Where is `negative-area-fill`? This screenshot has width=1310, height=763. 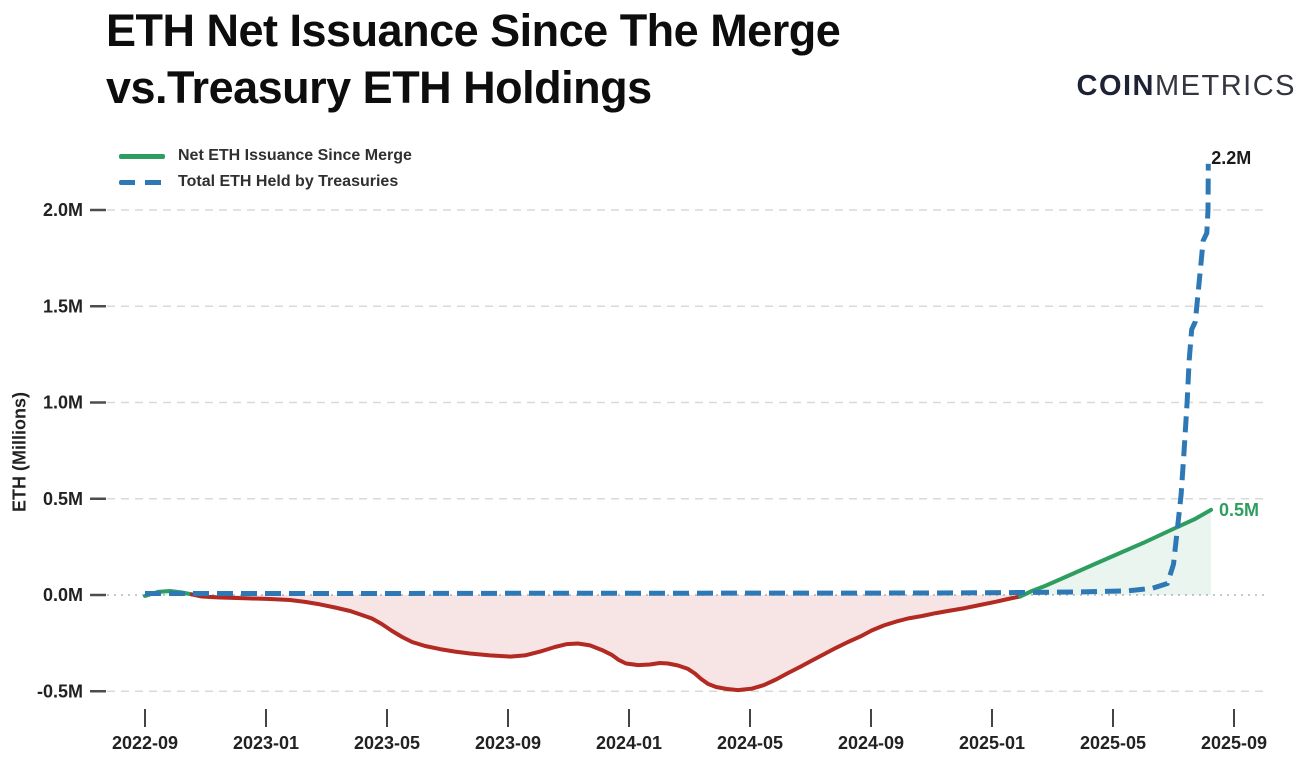 negative-area-fill is located at coordinates (678, 643).